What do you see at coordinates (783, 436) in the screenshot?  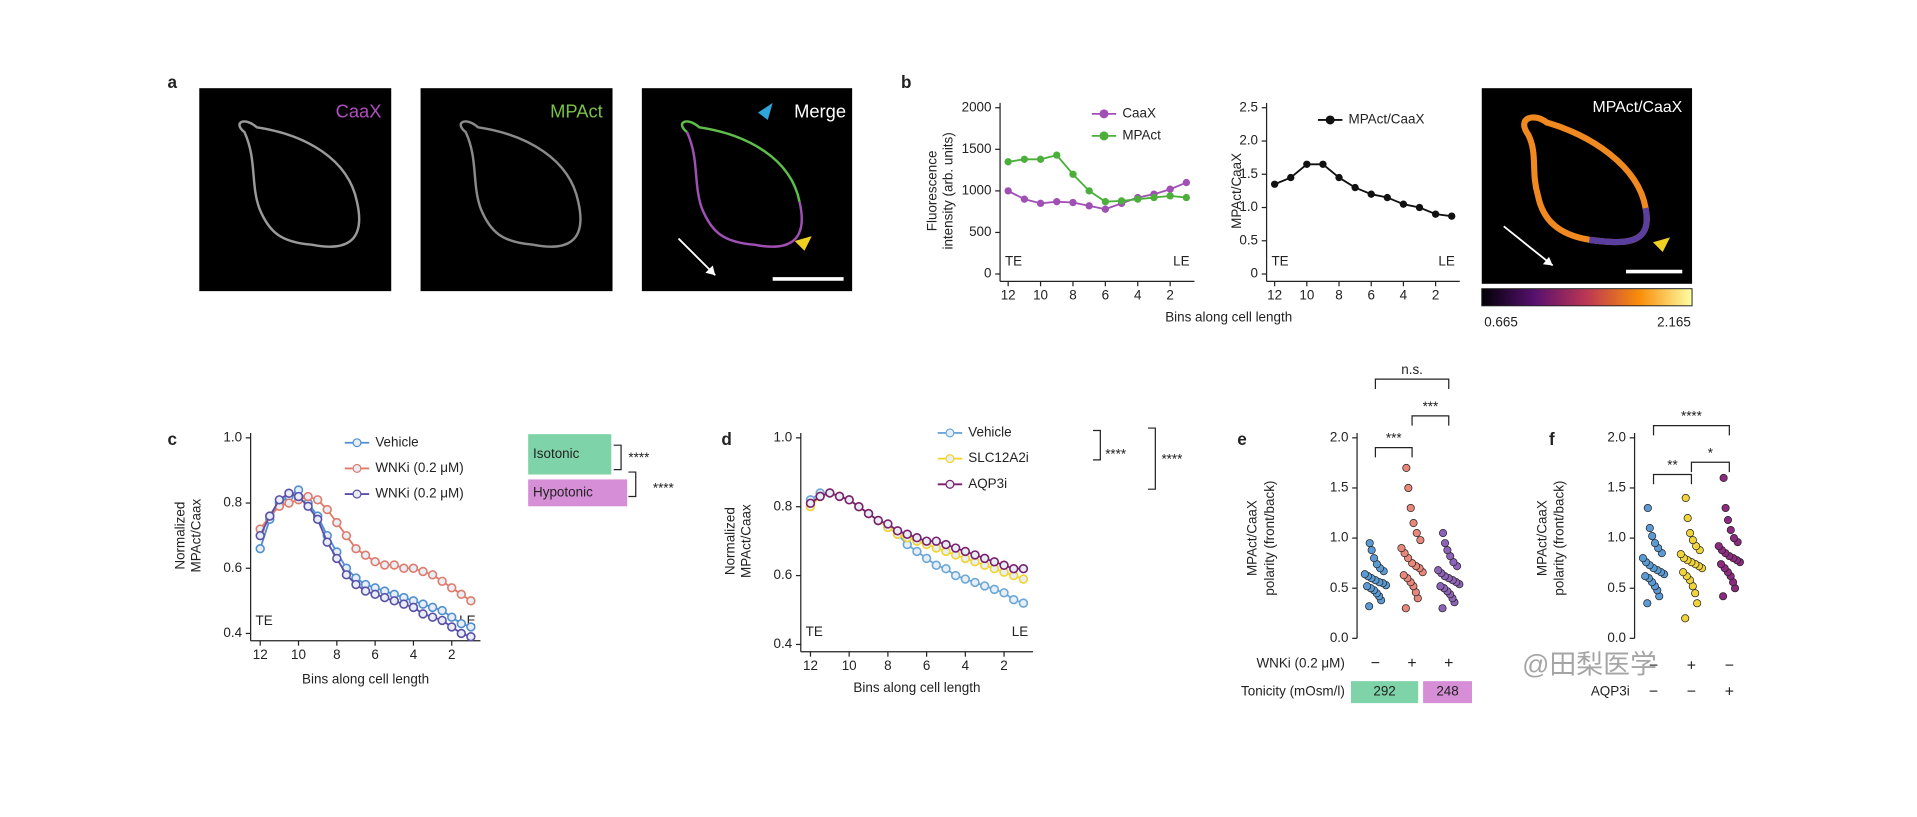 I see `y-tick-label: 1.0` at bounding box center [783, 436].